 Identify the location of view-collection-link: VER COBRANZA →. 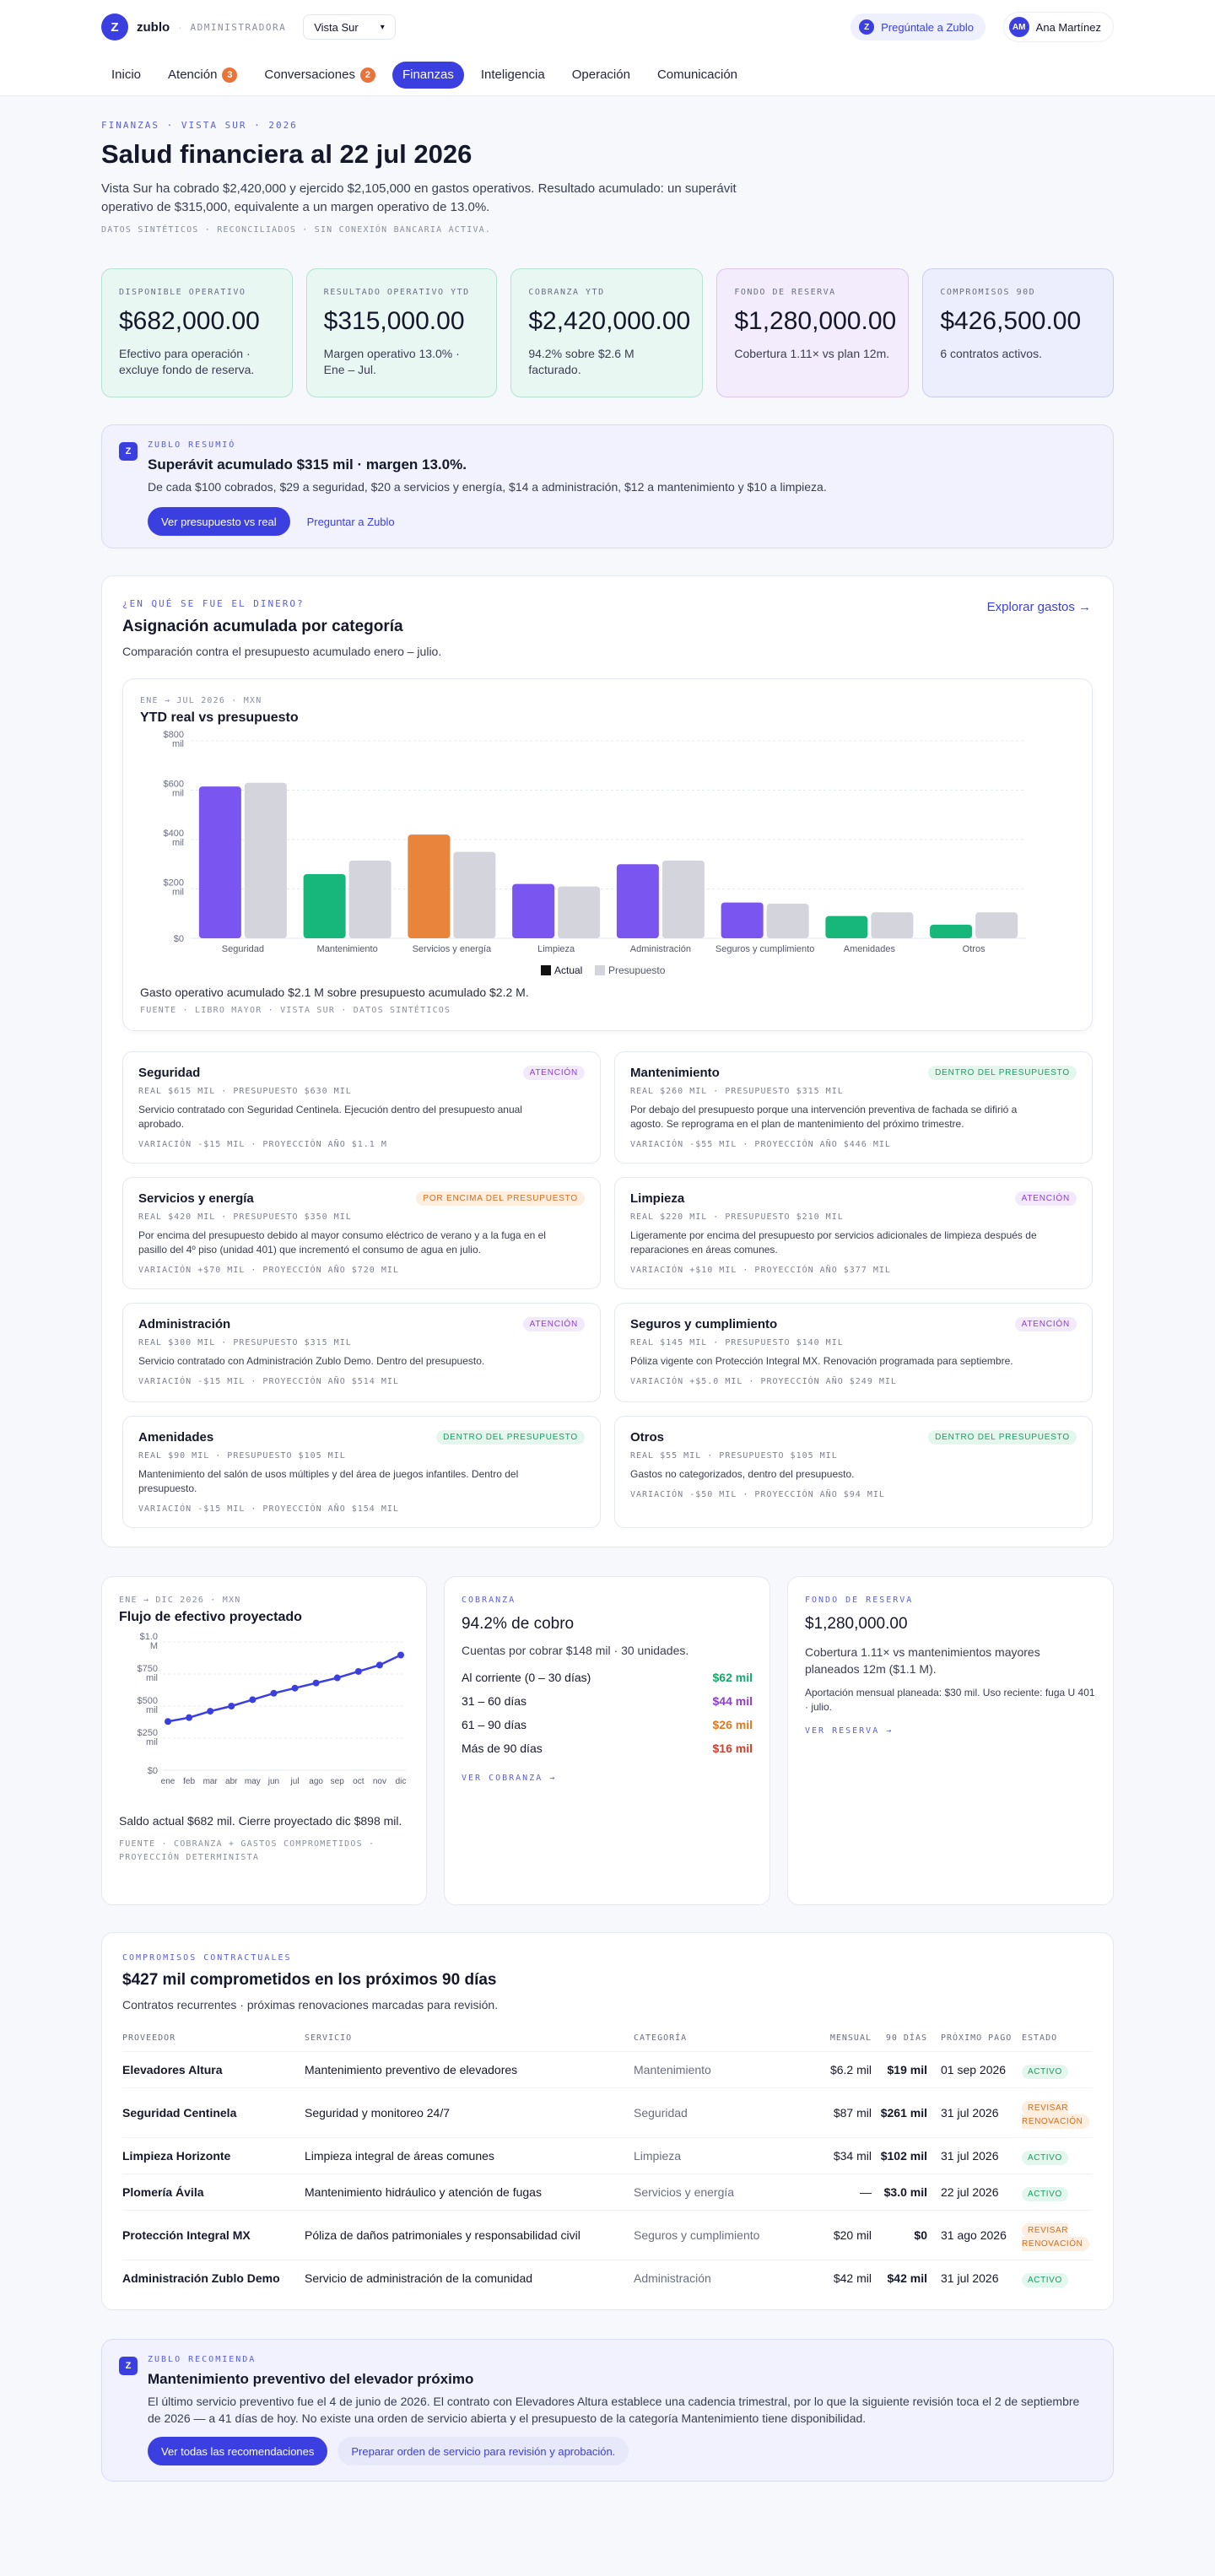
(509, 1779).